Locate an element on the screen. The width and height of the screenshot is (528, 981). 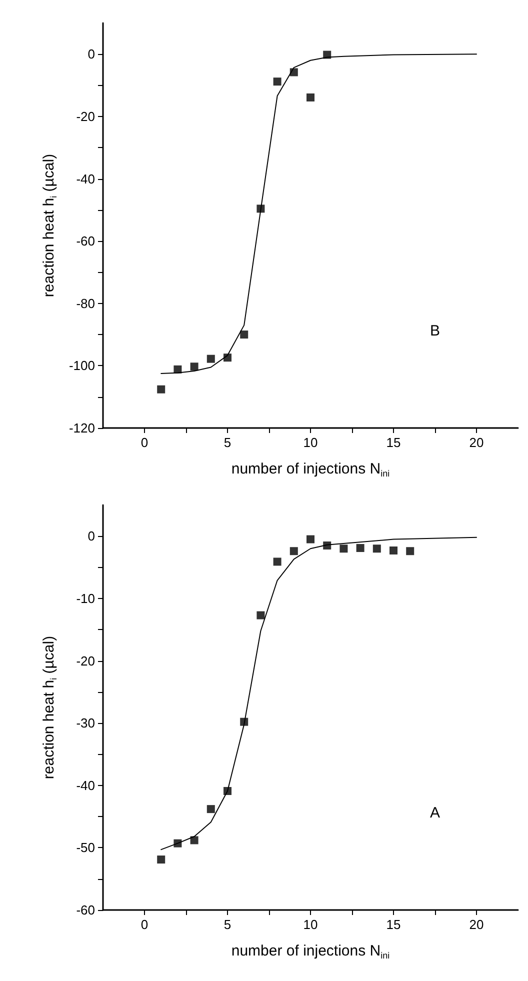
y-tick-label: -80 is located at coordinates (85, 303).